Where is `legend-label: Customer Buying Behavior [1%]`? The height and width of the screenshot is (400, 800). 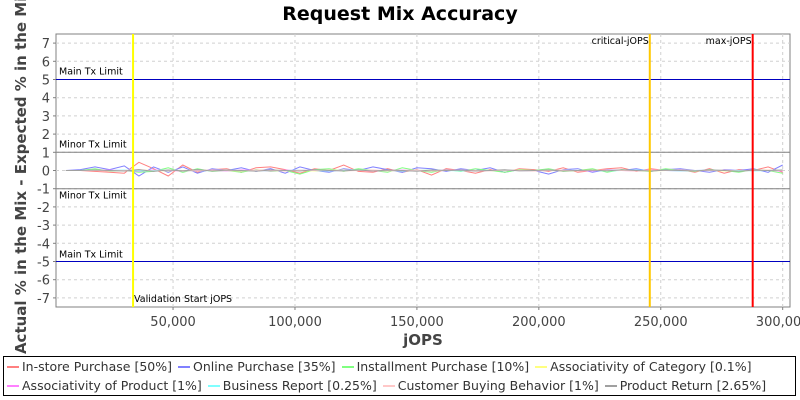 legend-label: Customer Buying Behavior [1%] is located at coordinates (498, 385).